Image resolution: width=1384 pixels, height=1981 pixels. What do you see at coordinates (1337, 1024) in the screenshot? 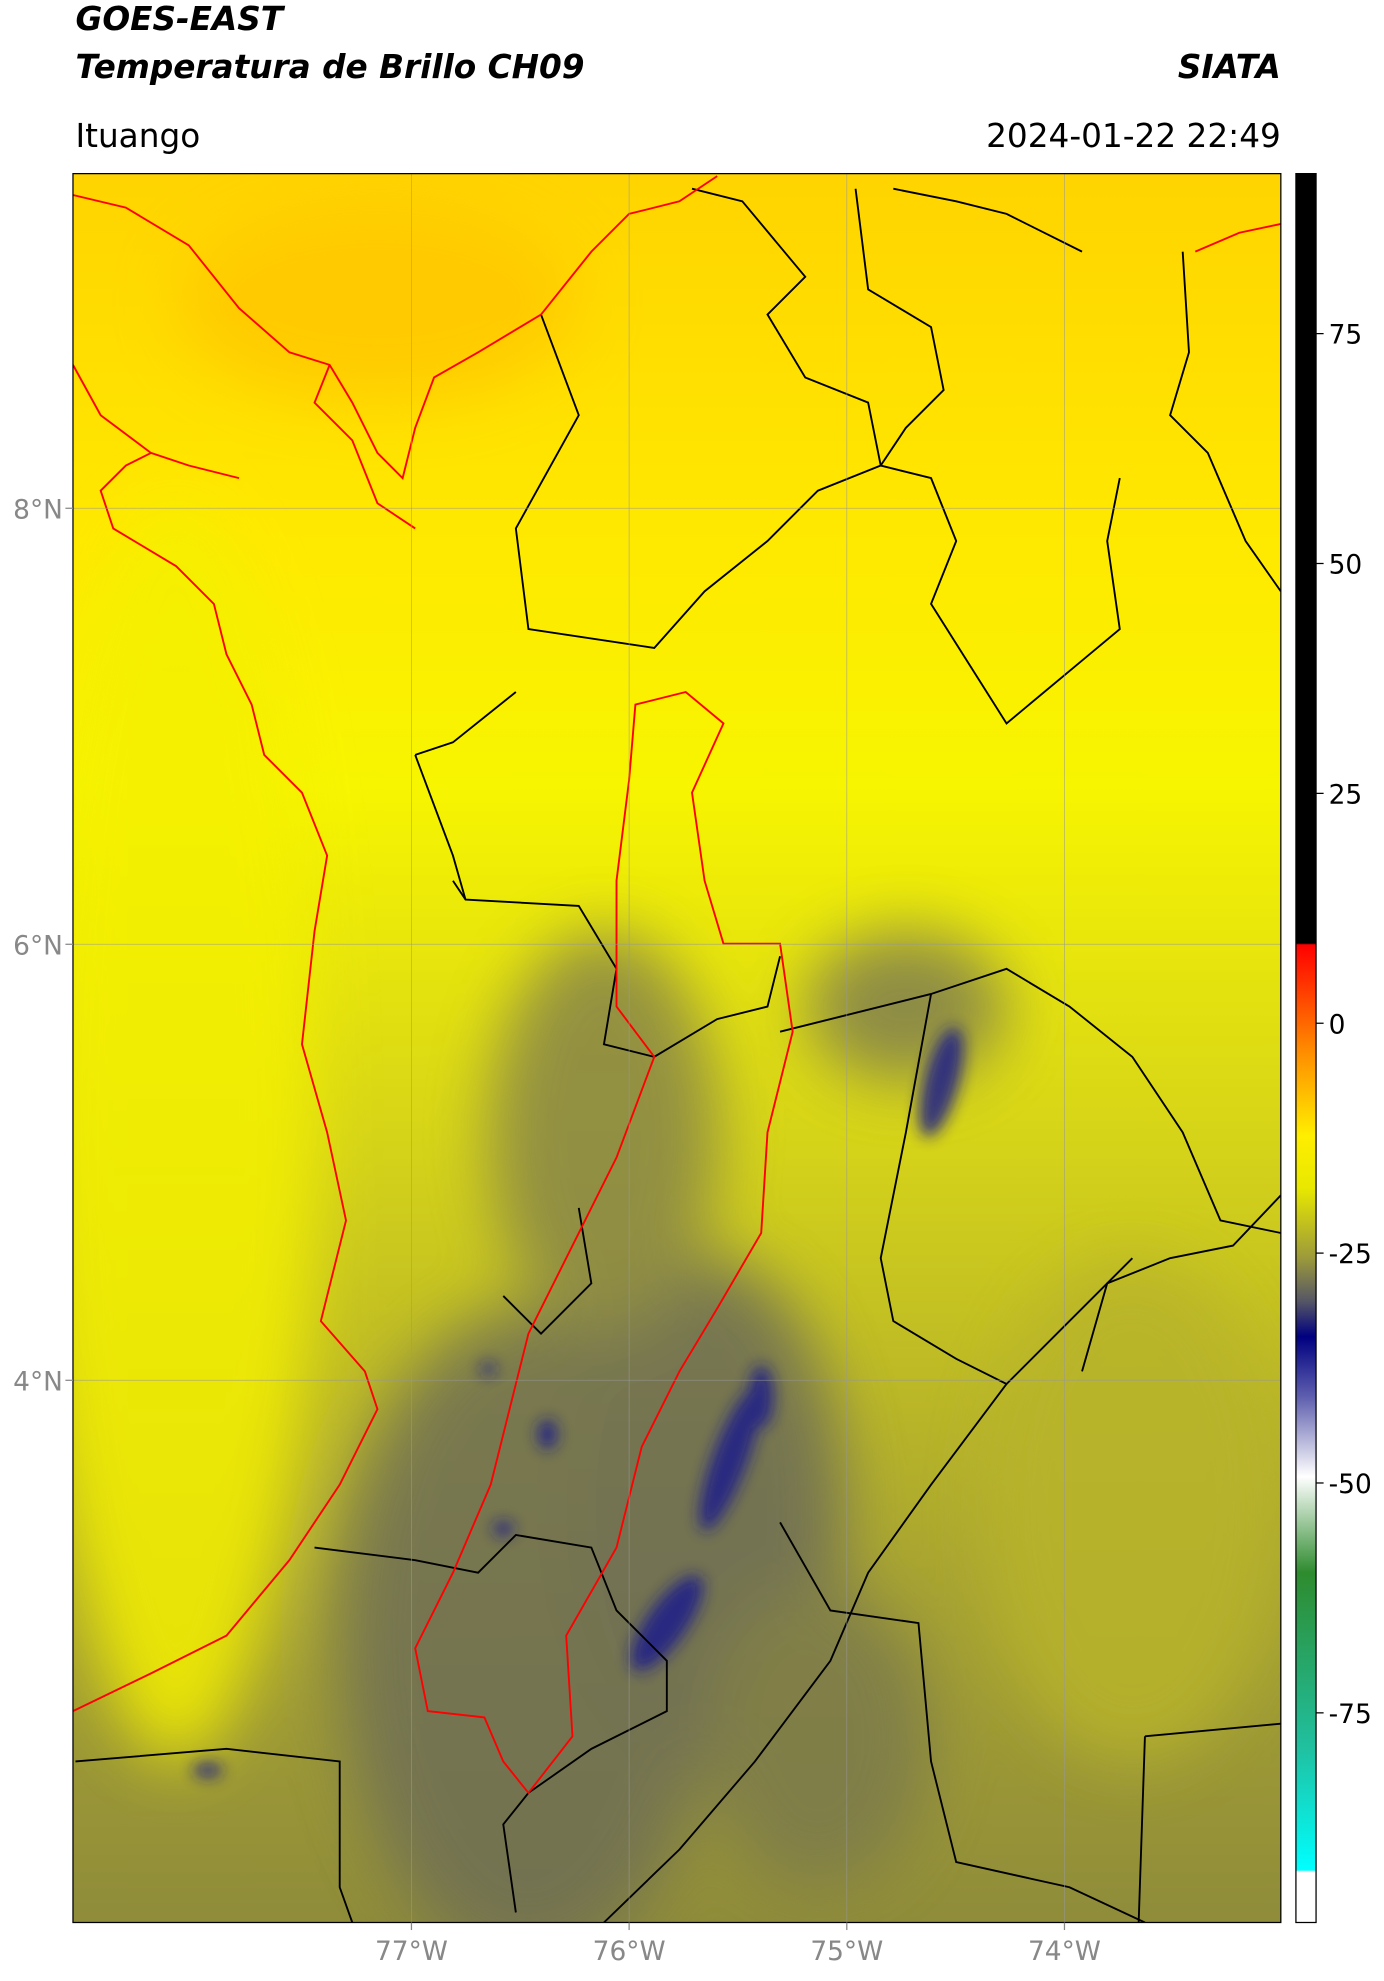
I see `colorbar-tick-label: 0` at bounding box center [1337, 1024].